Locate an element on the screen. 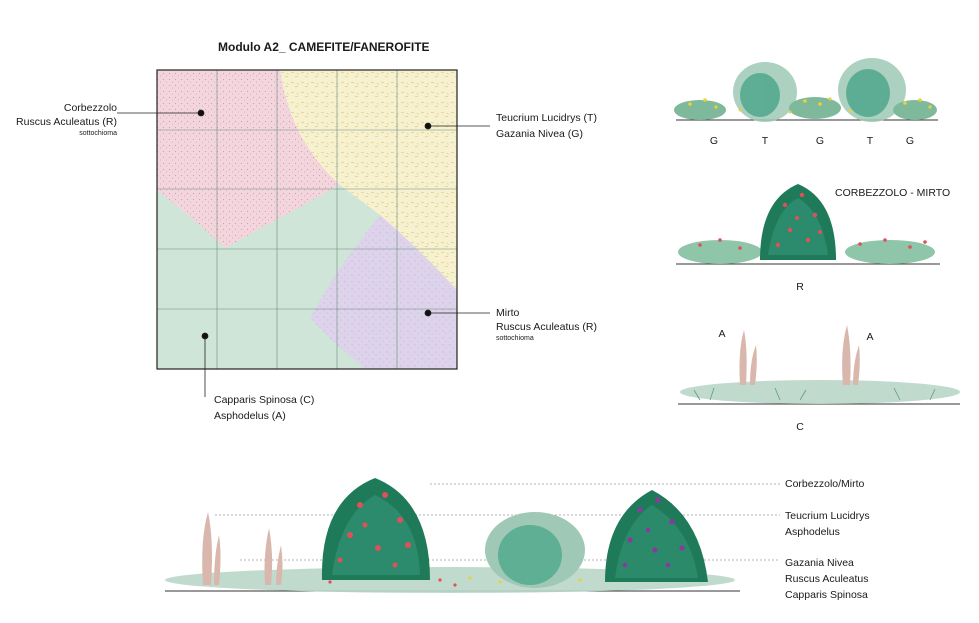 The height and width of the screenshot is (623, 979). section1-letter-t1: T is located at coordinates (765, 141).